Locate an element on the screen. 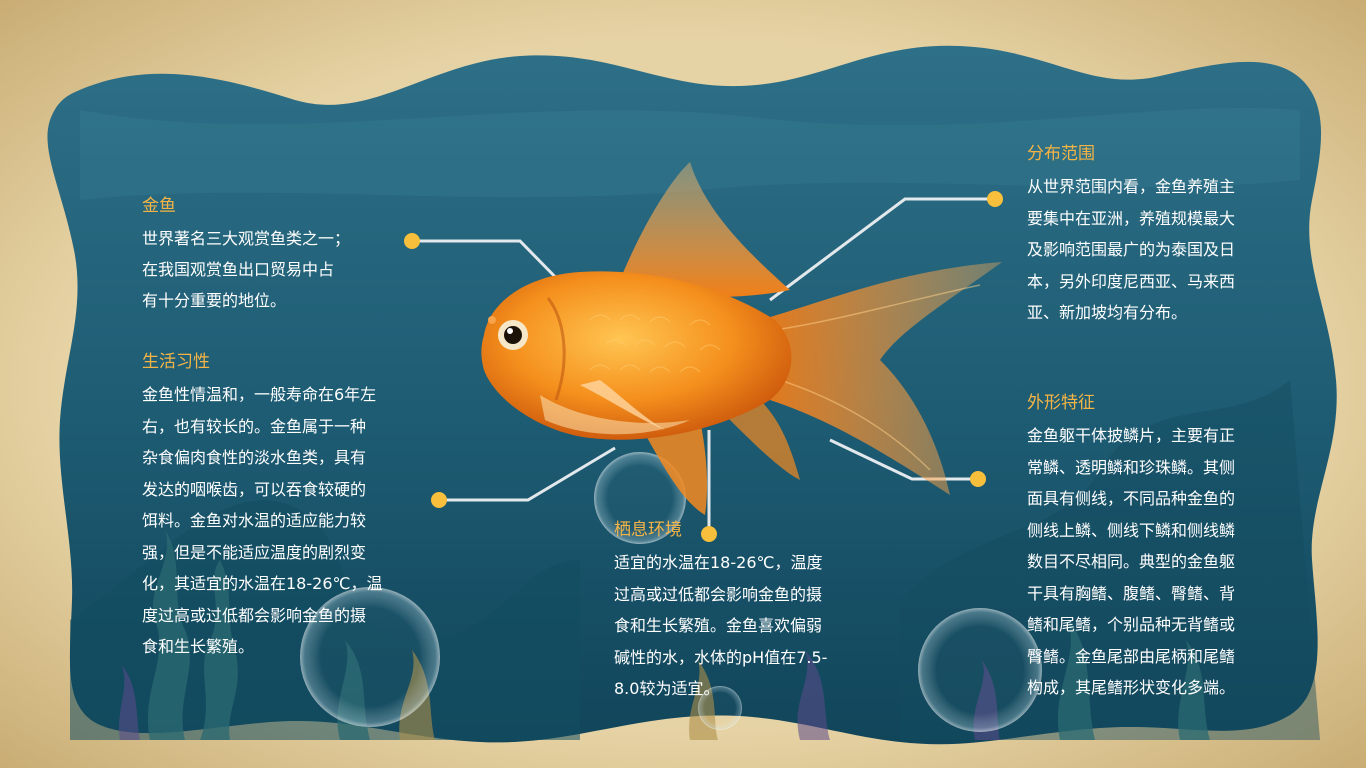 This screenshot has height=768, width=1366. section-line: 世界著名三大观赏鱼类之一； is located at coordinates (246, 238).